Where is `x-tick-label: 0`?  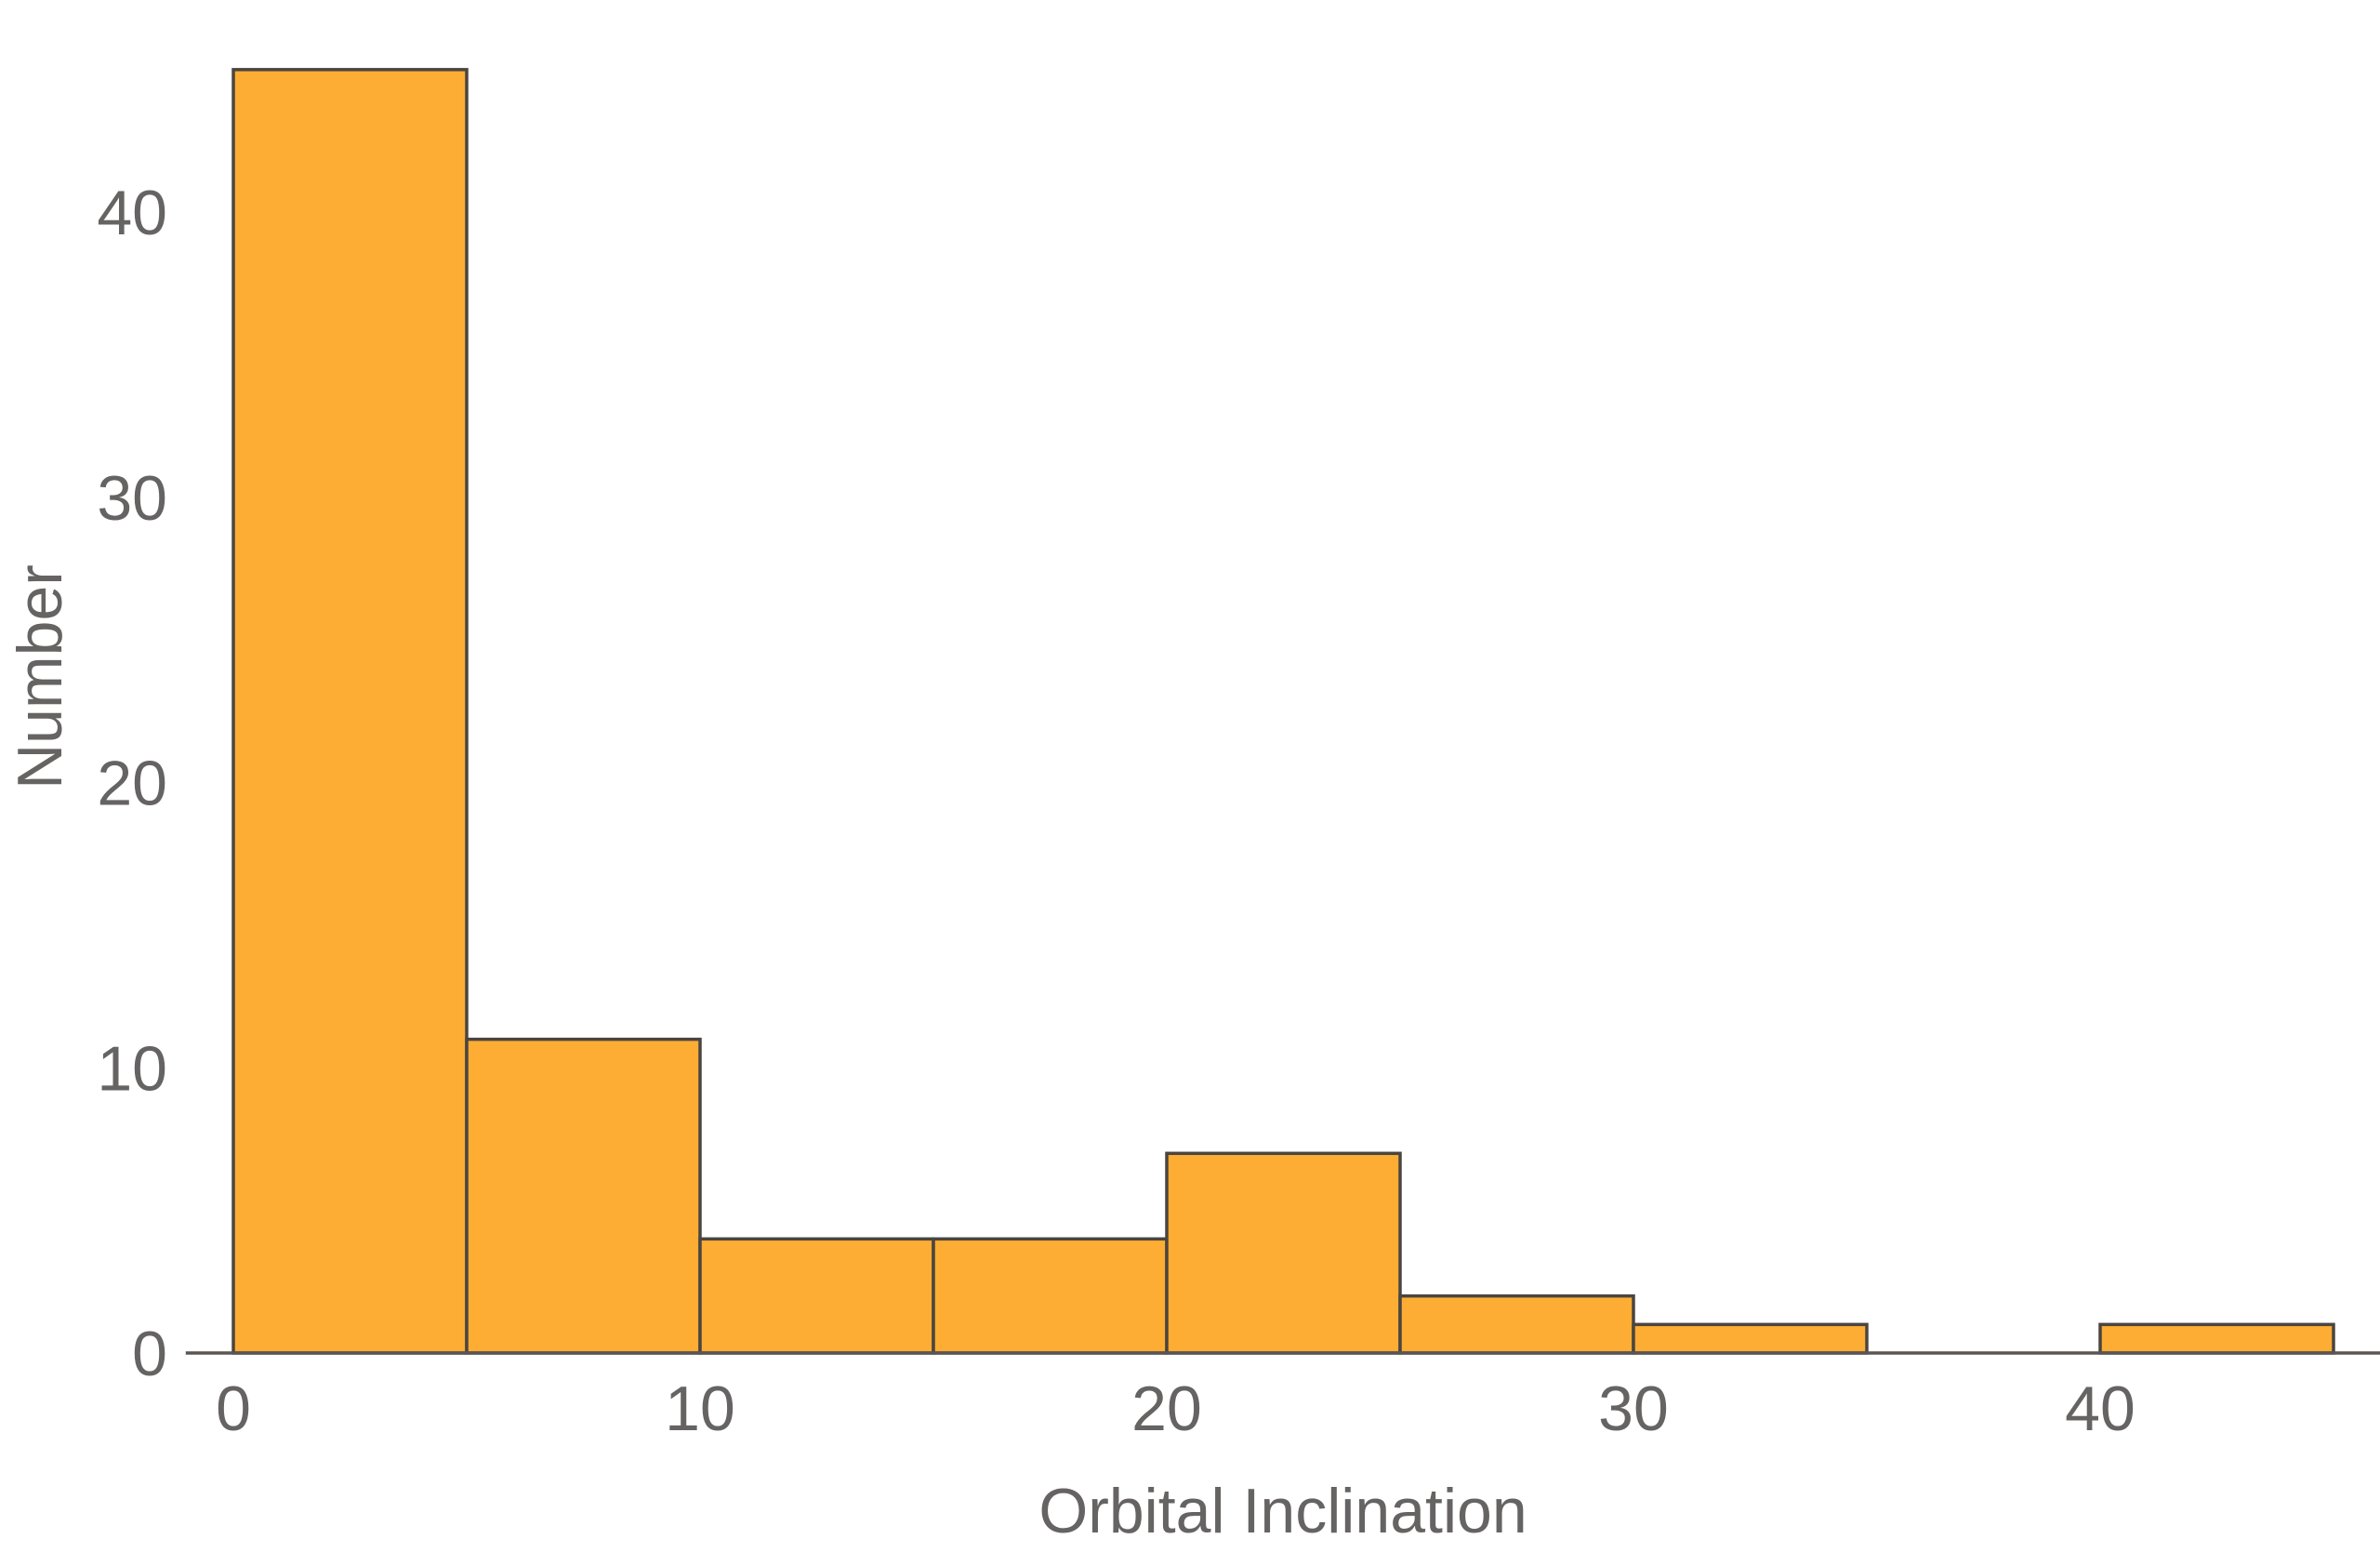 x-tick-label: 0 is located at coordinates (233, 1408).